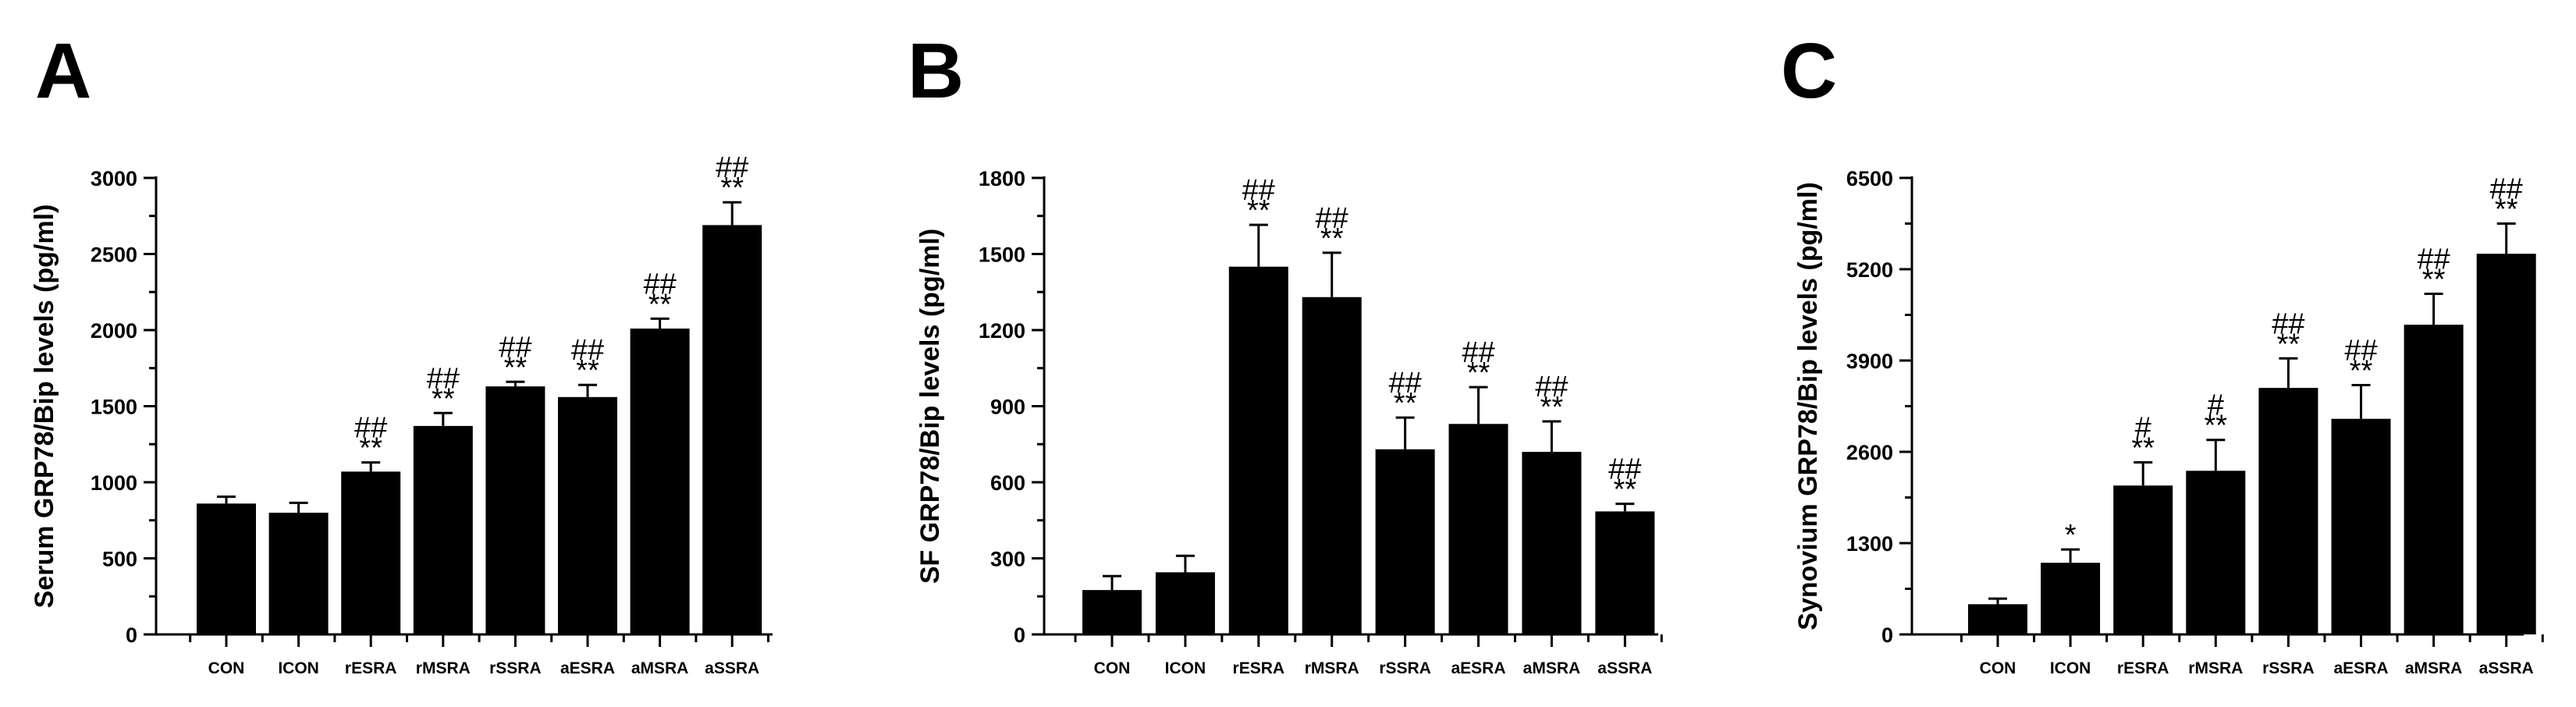  Describe the element at coordinates (1869, 270) in the screenshot. I see `y-tick-label: 5200` at that location.